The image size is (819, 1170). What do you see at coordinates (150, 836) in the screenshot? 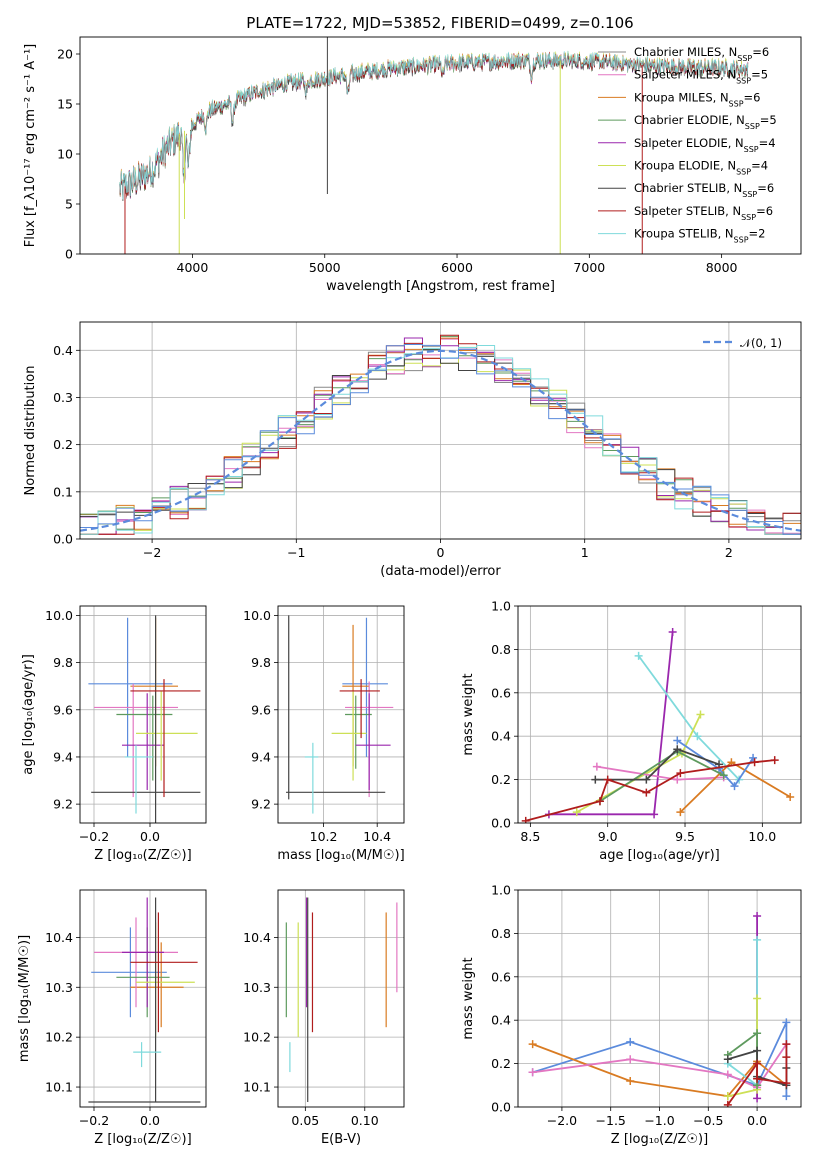
I see `age_vs_Z-xtick-label: 0.0` at bounding box center [150, 836].